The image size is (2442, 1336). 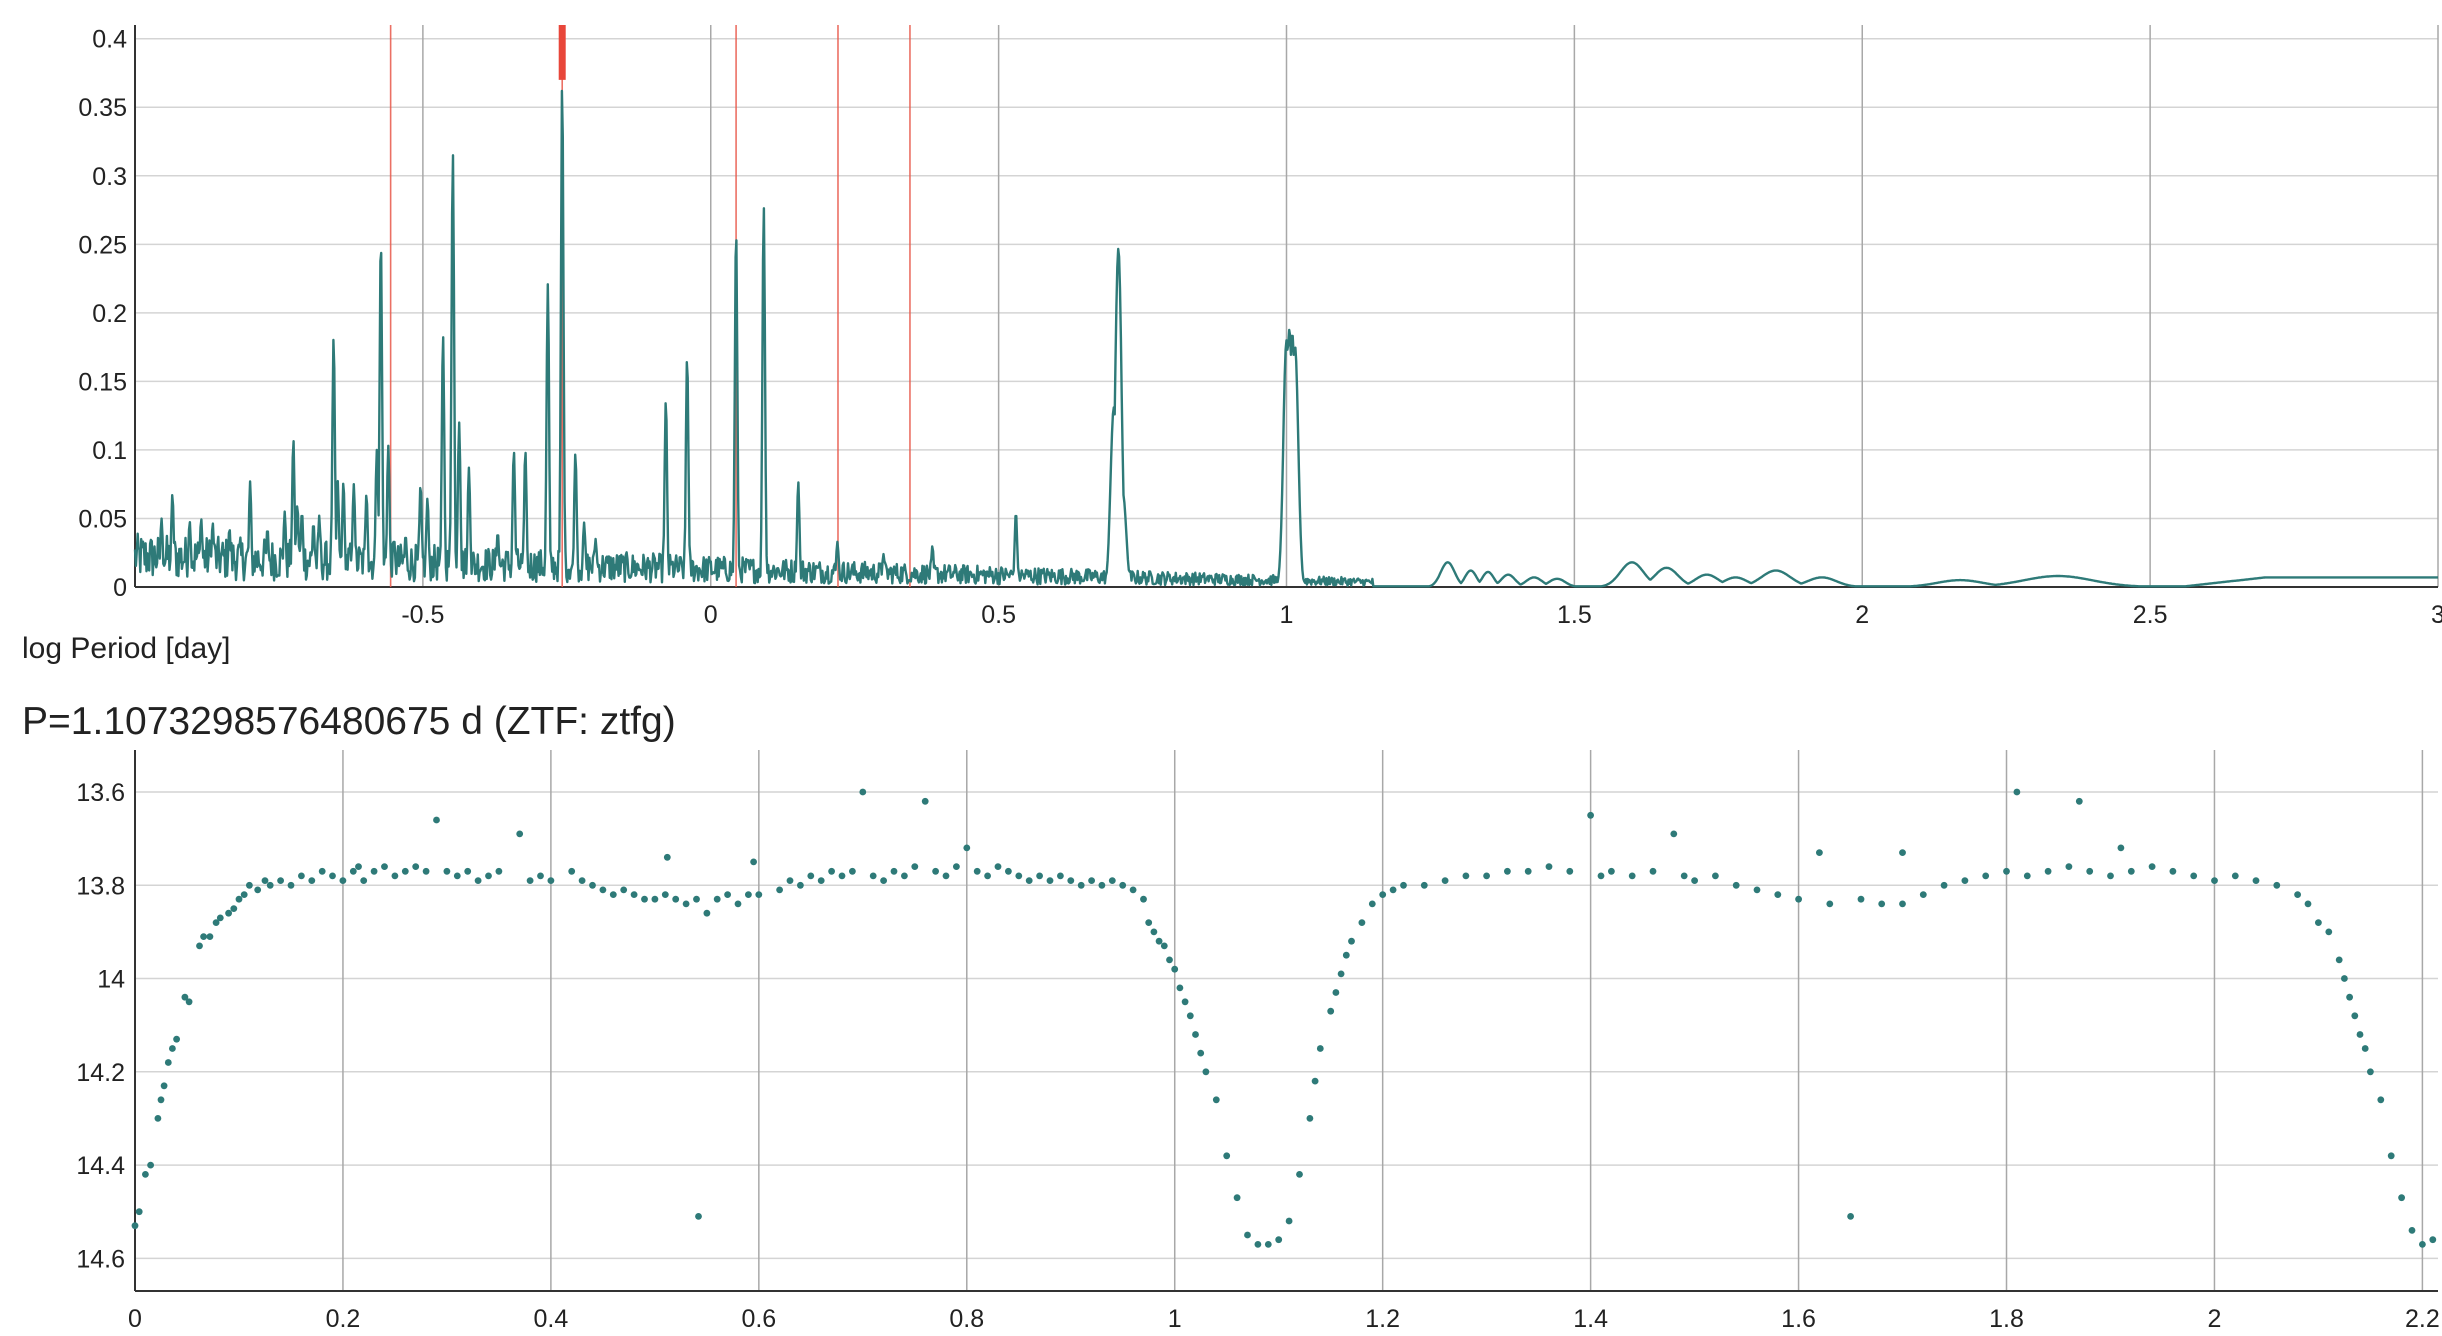 I want to click on x-tick-label: 1.8, so click(x=2006, y=1319).